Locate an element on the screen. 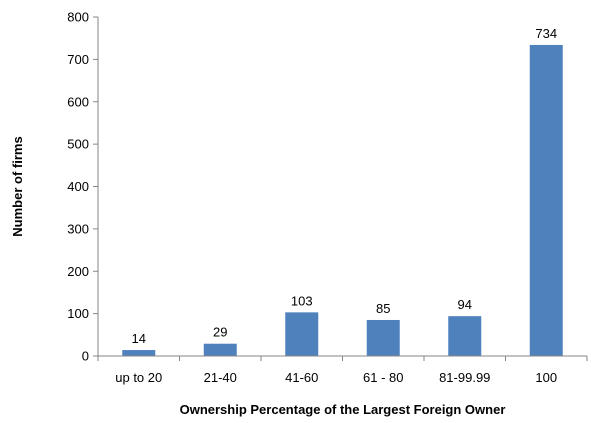 This screenshot has width=591, height=423. x-axis-ticks: up to 20 21-40 41-60 61 - 80 81-99.99 100 is located at coordinates (342, 370).